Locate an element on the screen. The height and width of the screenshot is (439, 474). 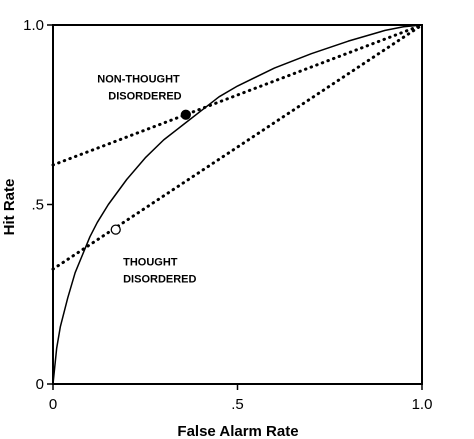
x-tick-label: .5 is located at coordinates (237, 404).